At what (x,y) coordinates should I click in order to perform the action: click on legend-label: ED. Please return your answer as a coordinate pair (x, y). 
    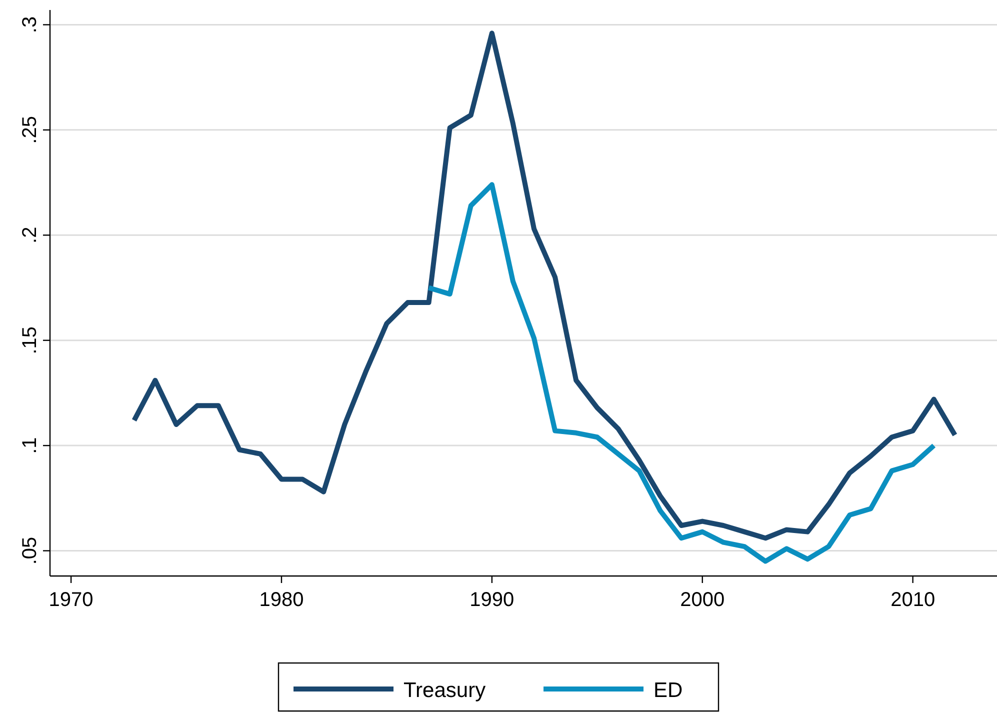
    Looking at the image, I should click on (668, 690).